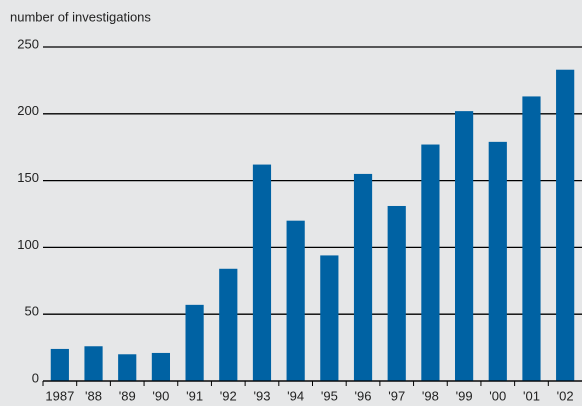  What do you see at coordinates (93, 395) in the screenshot?
I see `x-tick-label: '88` at bounding box center [93, 395].